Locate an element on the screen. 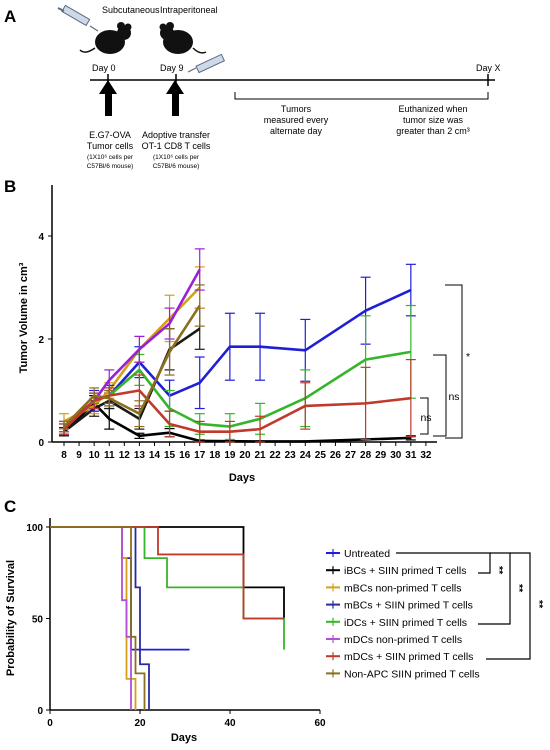  c-x-tick-label: 60 is located at coordinates (320, 723).